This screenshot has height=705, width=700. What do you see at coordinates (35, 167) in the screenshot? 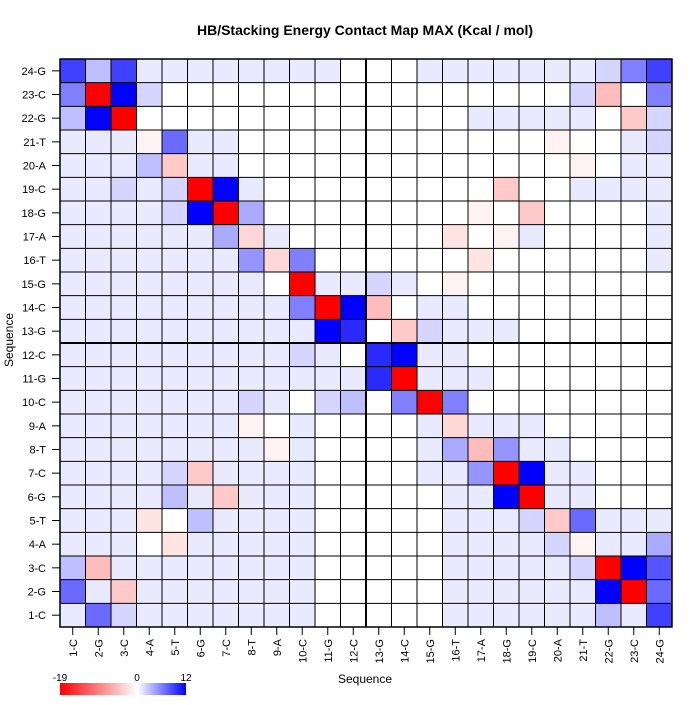
I see `y-tick-label: 20-A` at bounding box center [35, 167].